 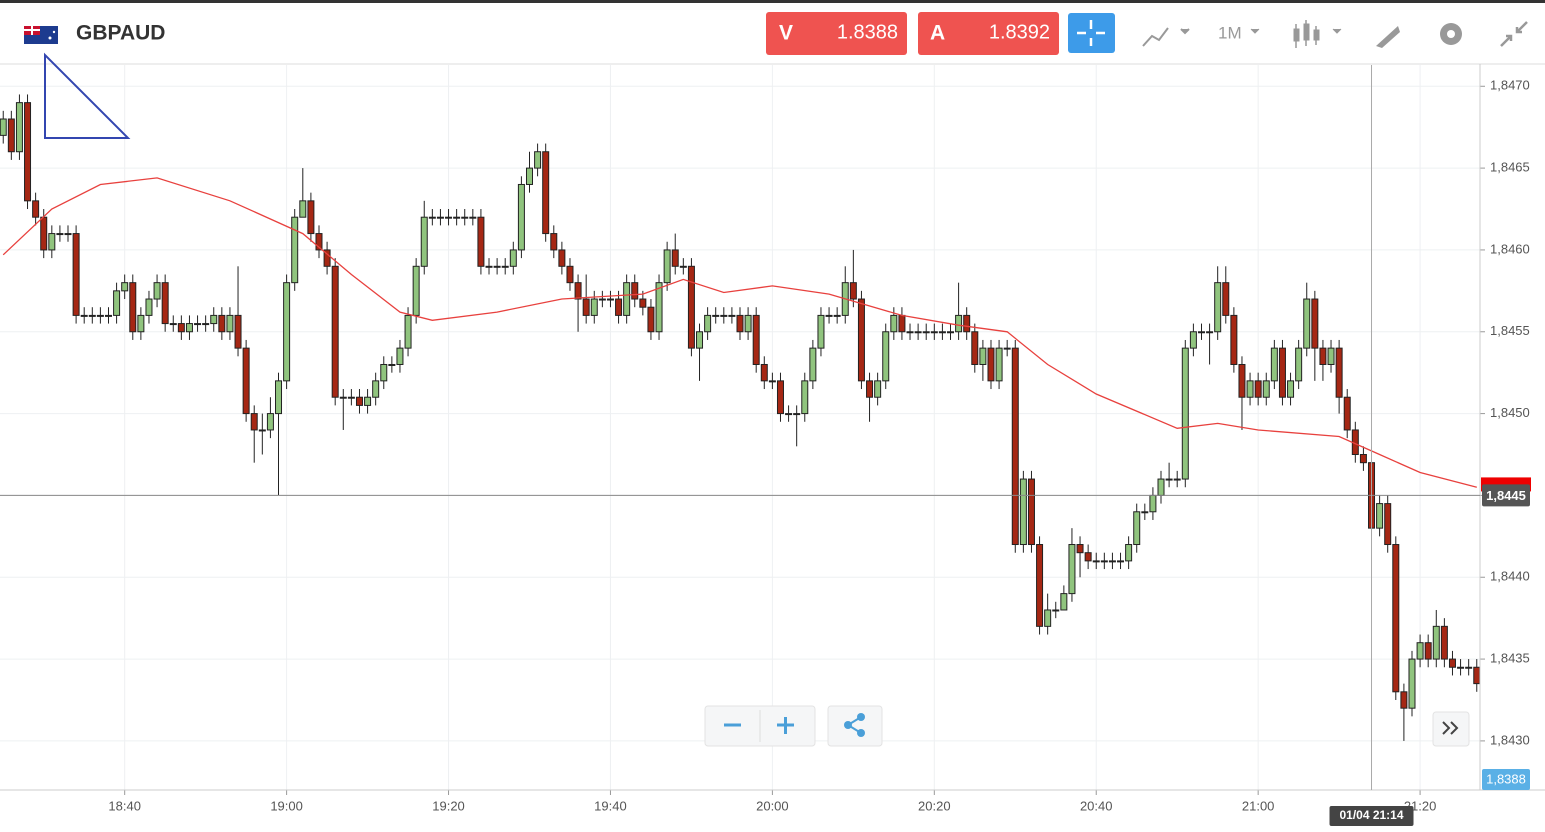 I want to click on x-tick-label: 19:40, so click(x=610, y=805).